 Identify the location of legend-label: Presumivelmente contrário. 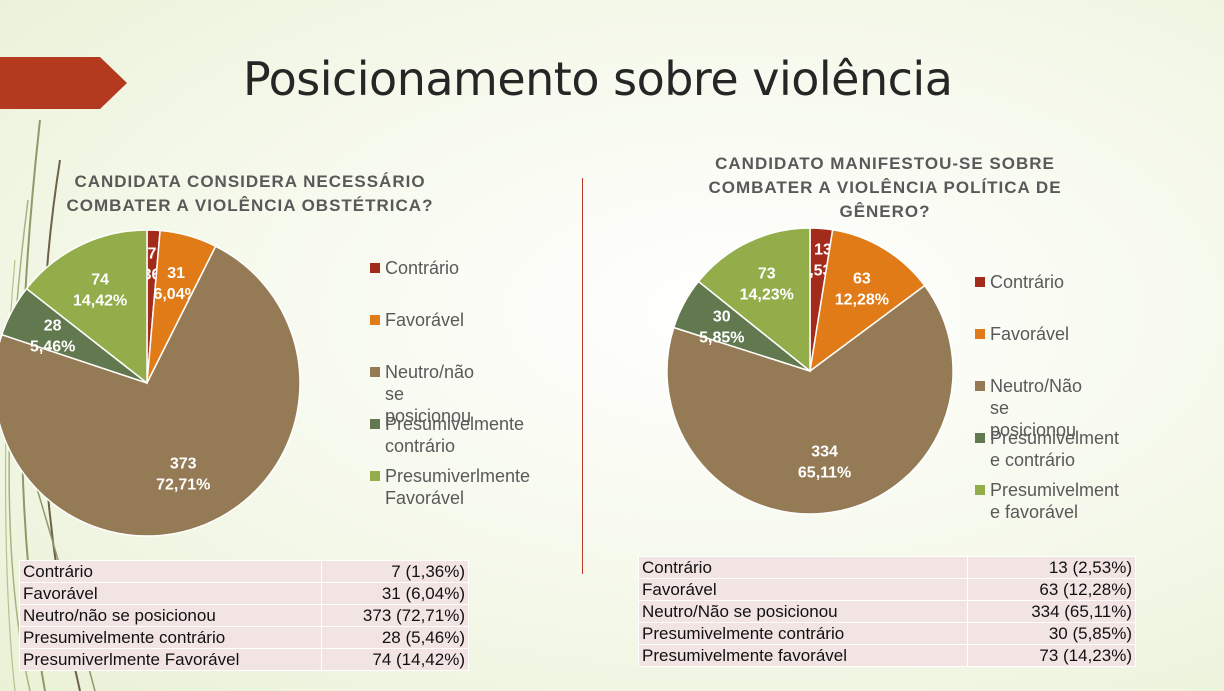
(454, 435).